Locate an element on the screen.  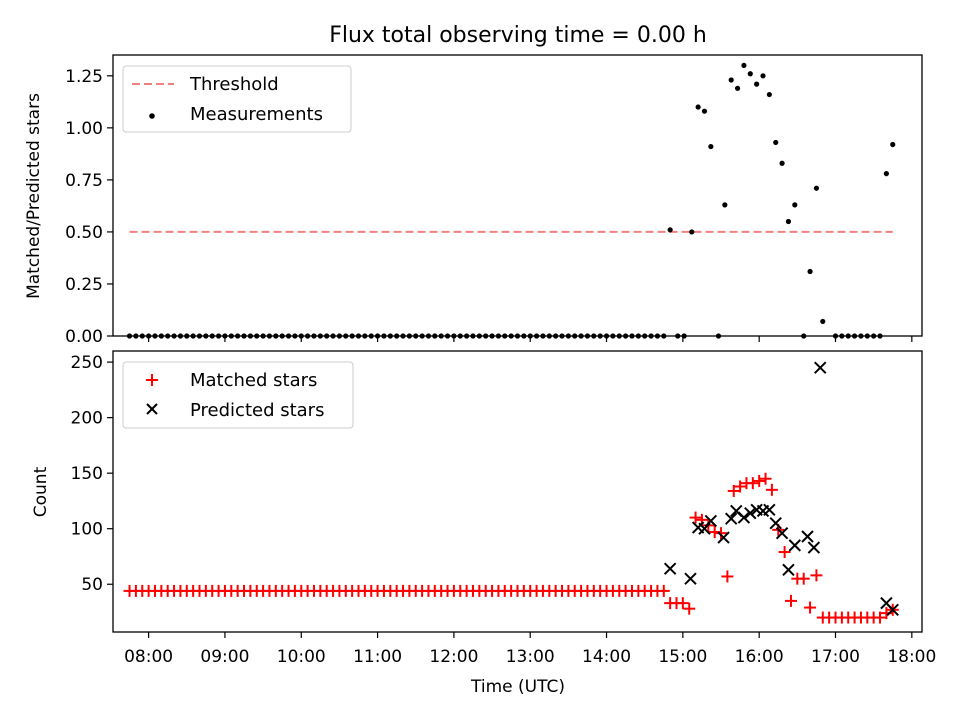
legend-measurements-swatch is located at coordinates (152, 116).